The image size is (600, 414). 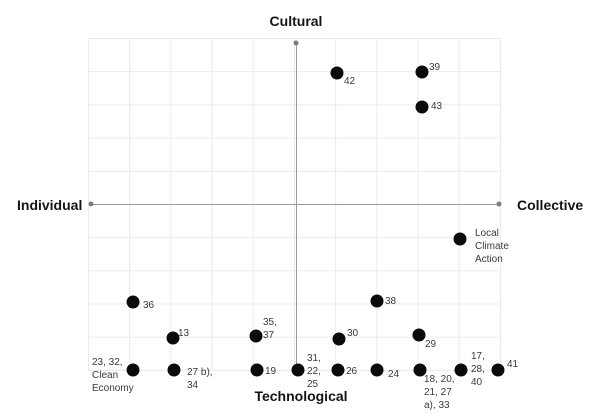 I want to click on data-point-label-31-22-25: 31, 22, 25, so click(x=314, y=371).